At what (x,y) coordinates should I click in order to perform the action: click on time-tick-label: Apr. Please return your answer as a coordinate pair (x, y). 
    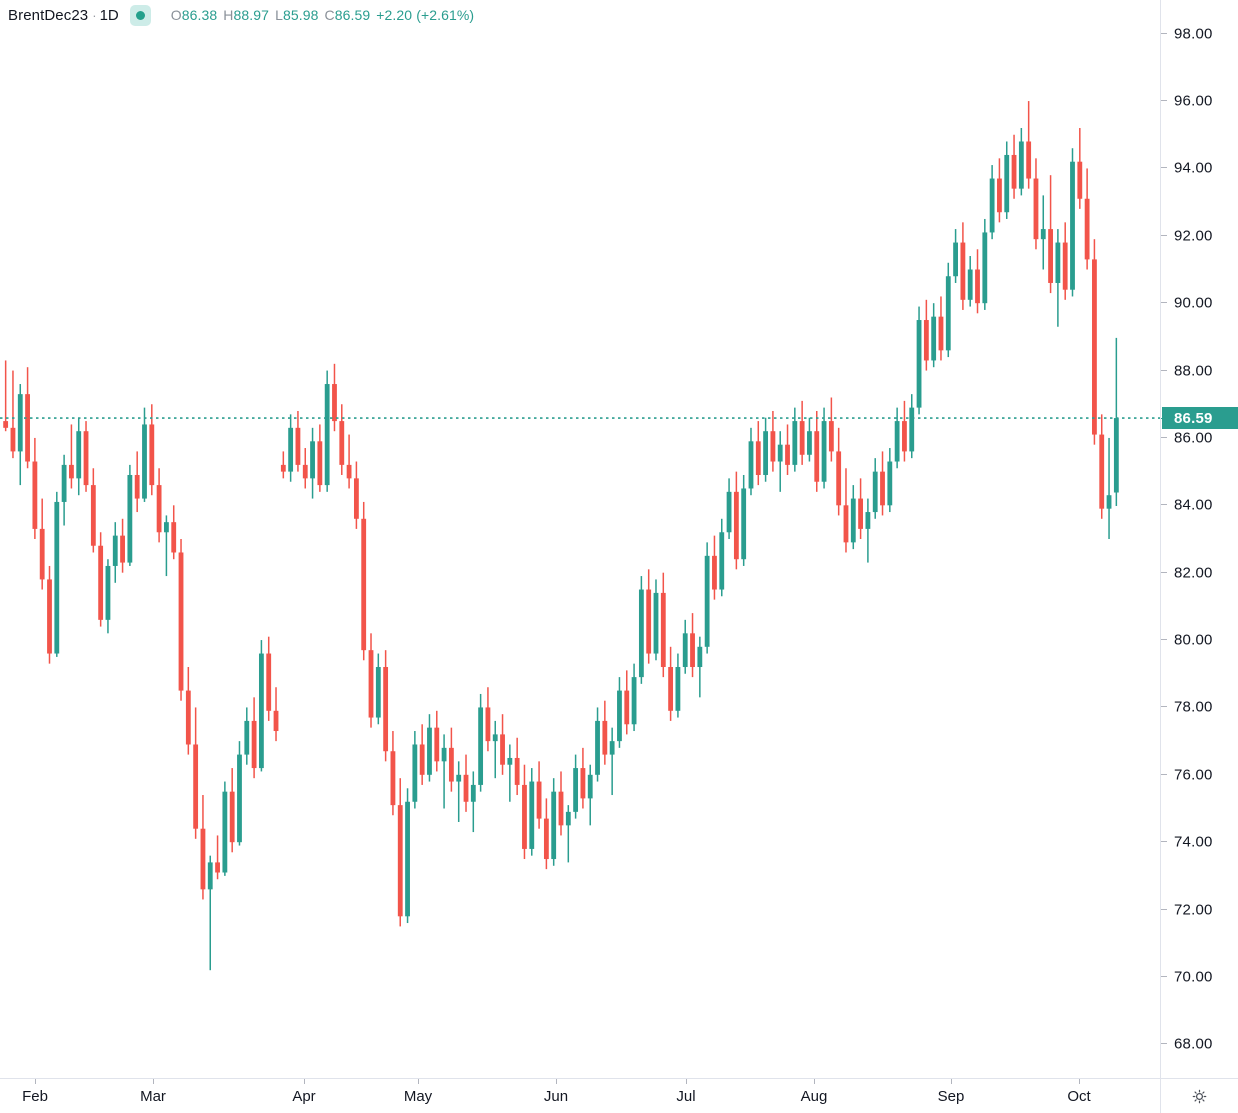
    Looking at the image, I should click on (304, 1096).